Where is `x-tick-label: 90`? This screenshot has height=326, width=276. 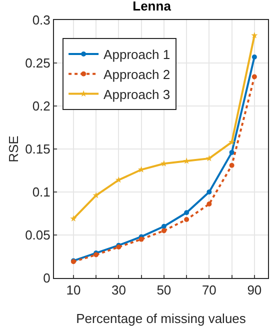 x-tick-label: 90 is located at coordinates (254, 290).